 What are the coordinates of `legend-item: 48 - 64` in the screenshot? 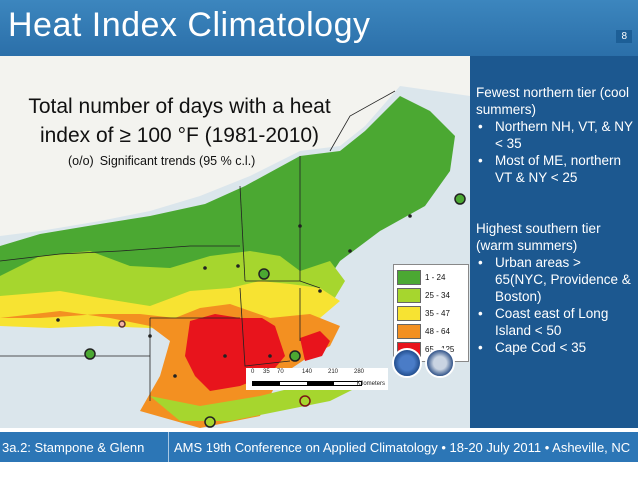 It's located at (431, 331).